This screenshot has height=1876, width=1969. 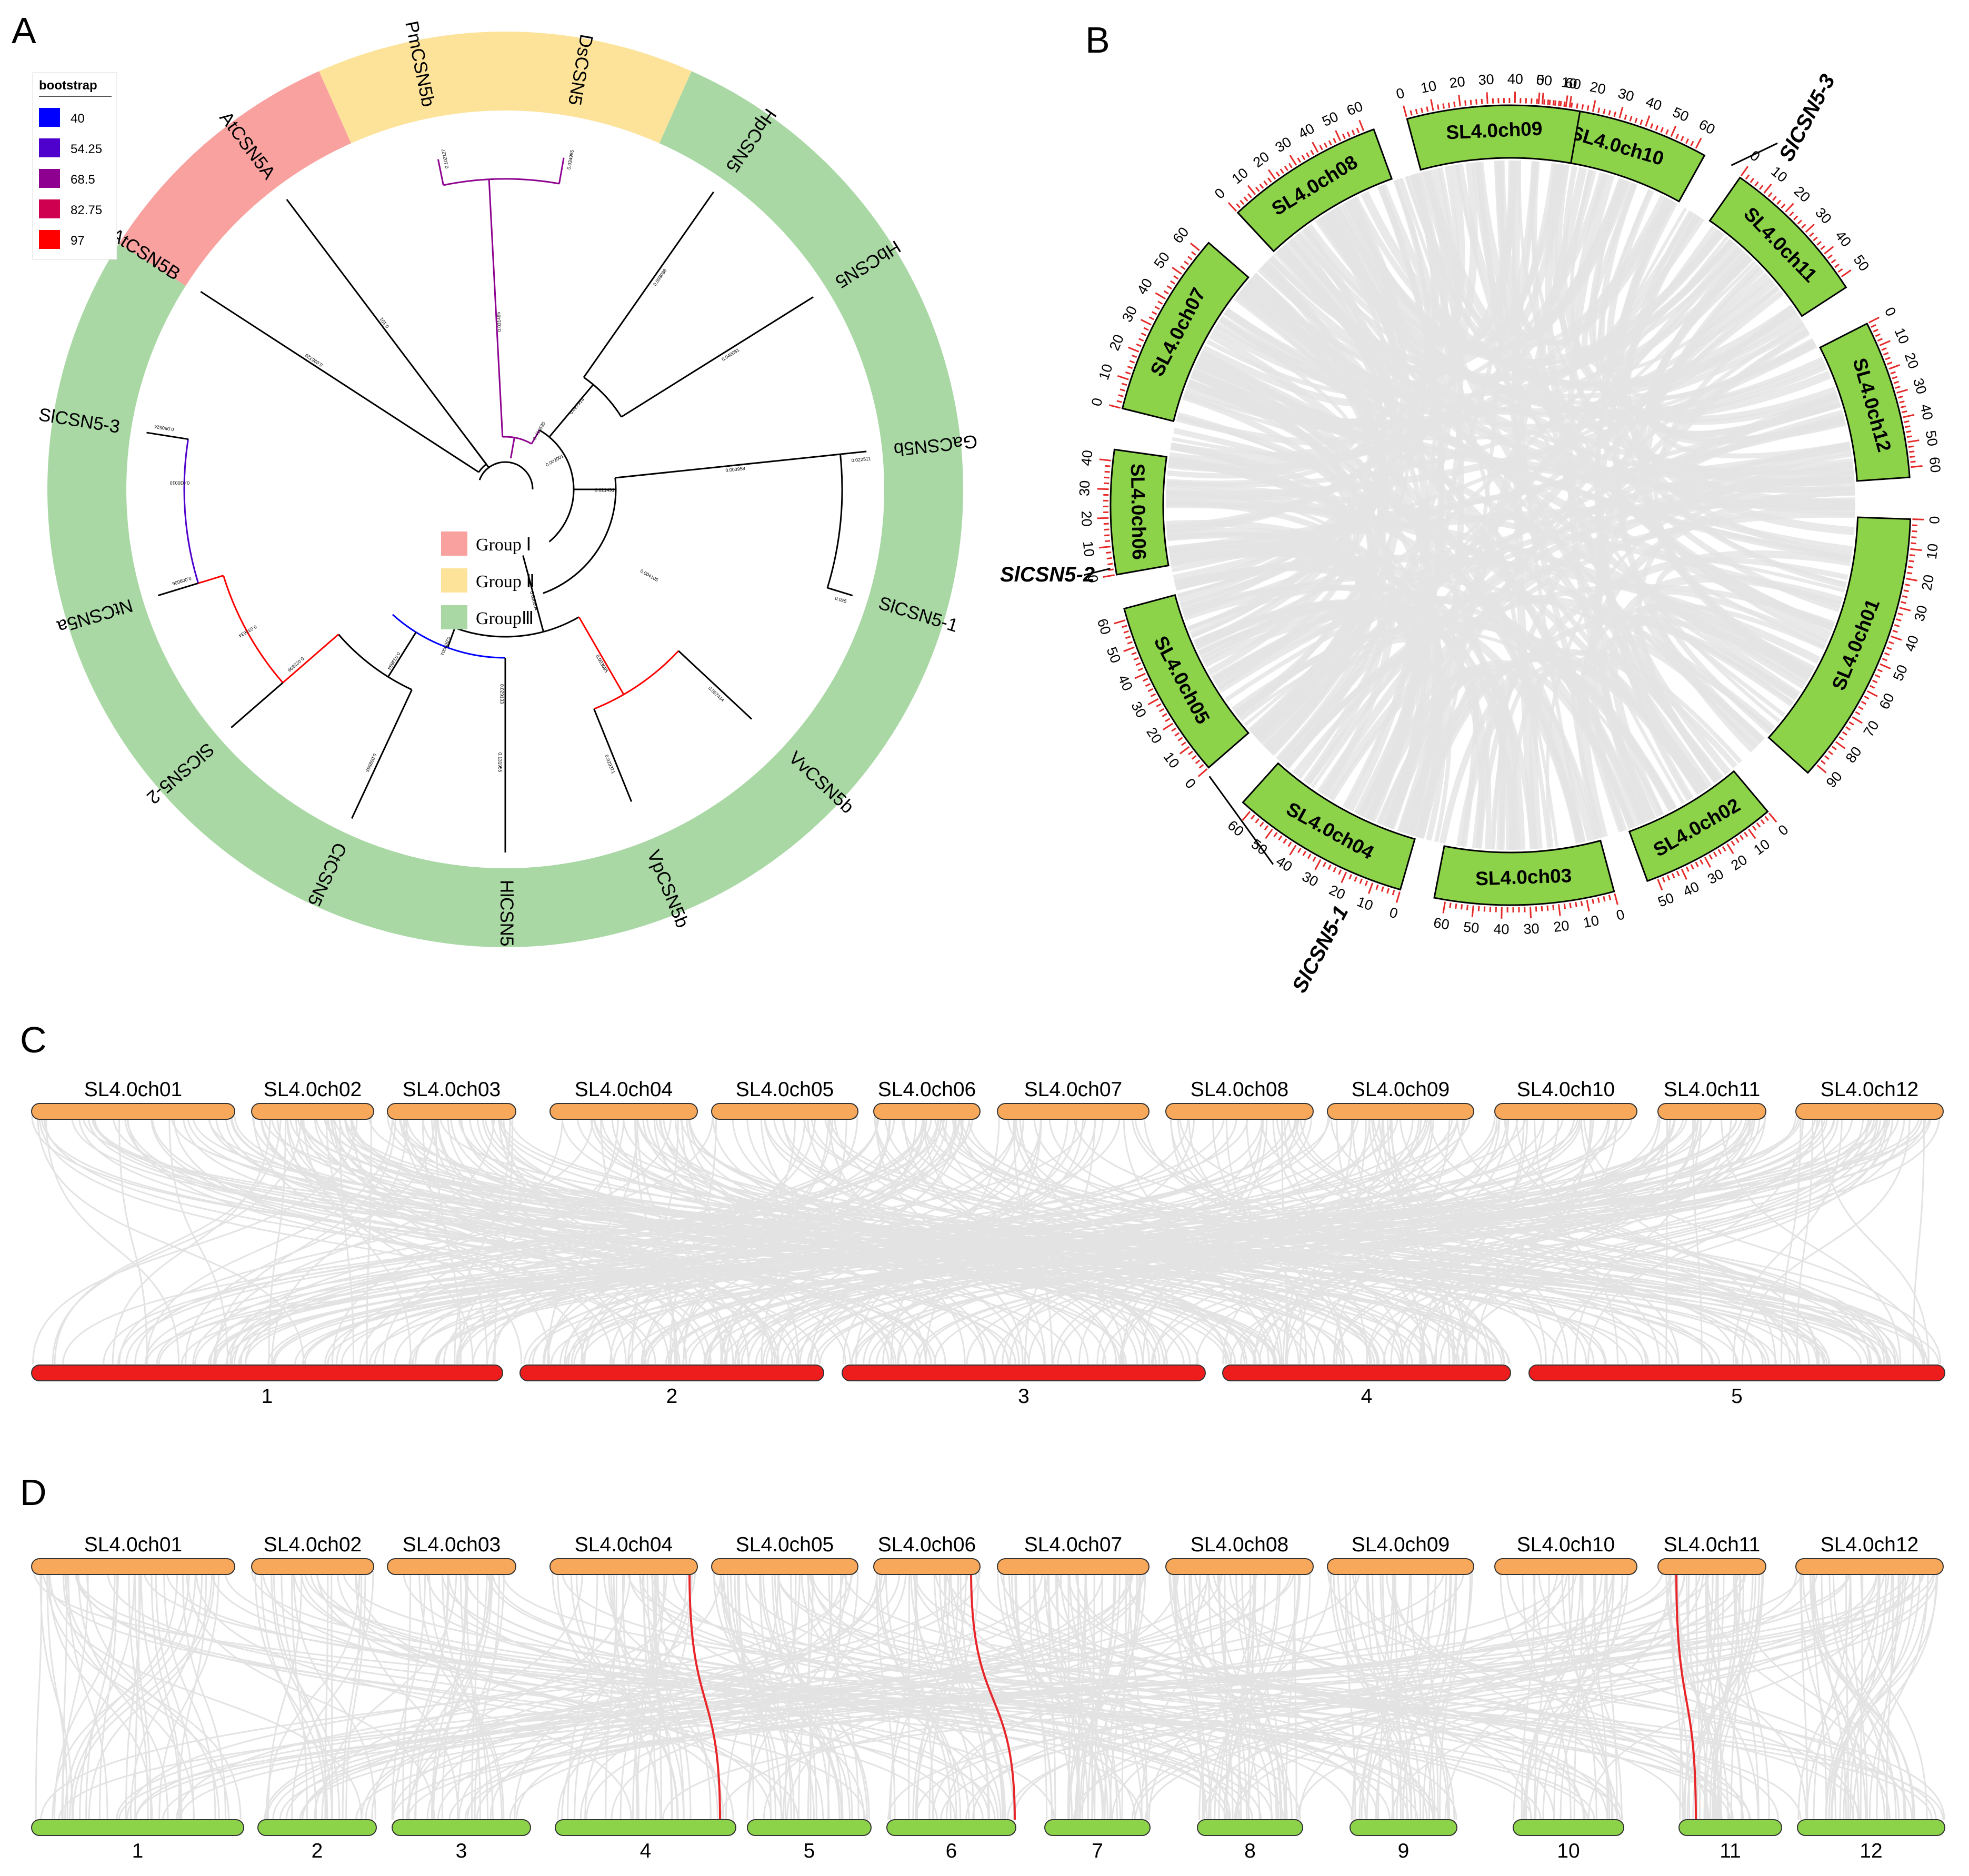 I want to click on branch-length: 0.131955, so click(x=500, y=763).